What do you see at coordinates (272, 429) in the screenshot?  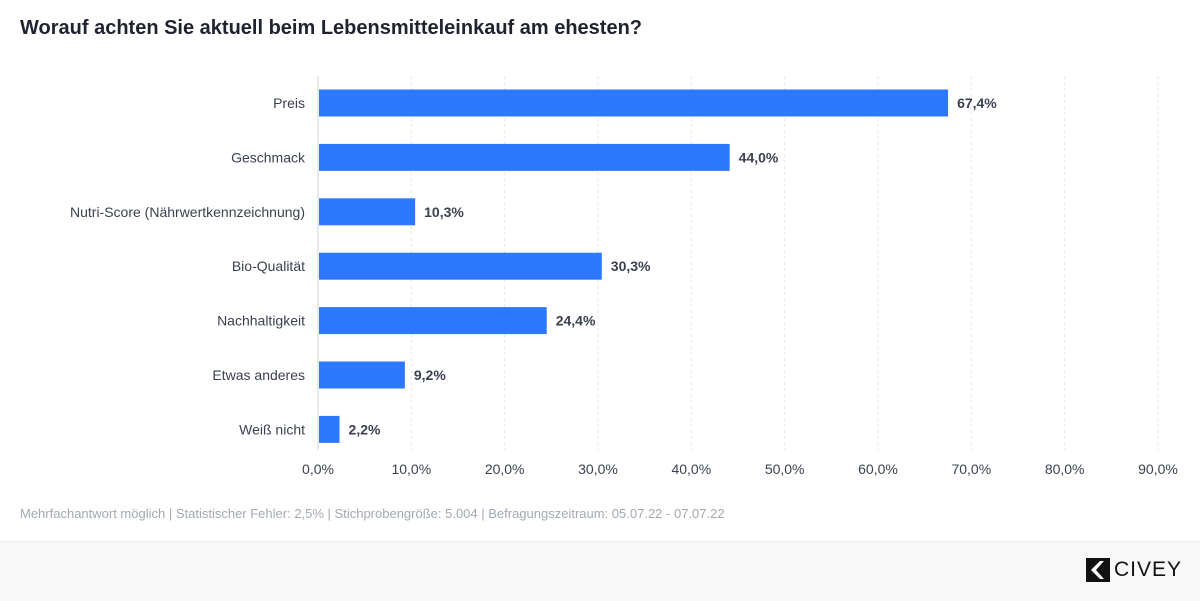 I see `category-label: Weiß nicht` at bounding box center [272, 429].